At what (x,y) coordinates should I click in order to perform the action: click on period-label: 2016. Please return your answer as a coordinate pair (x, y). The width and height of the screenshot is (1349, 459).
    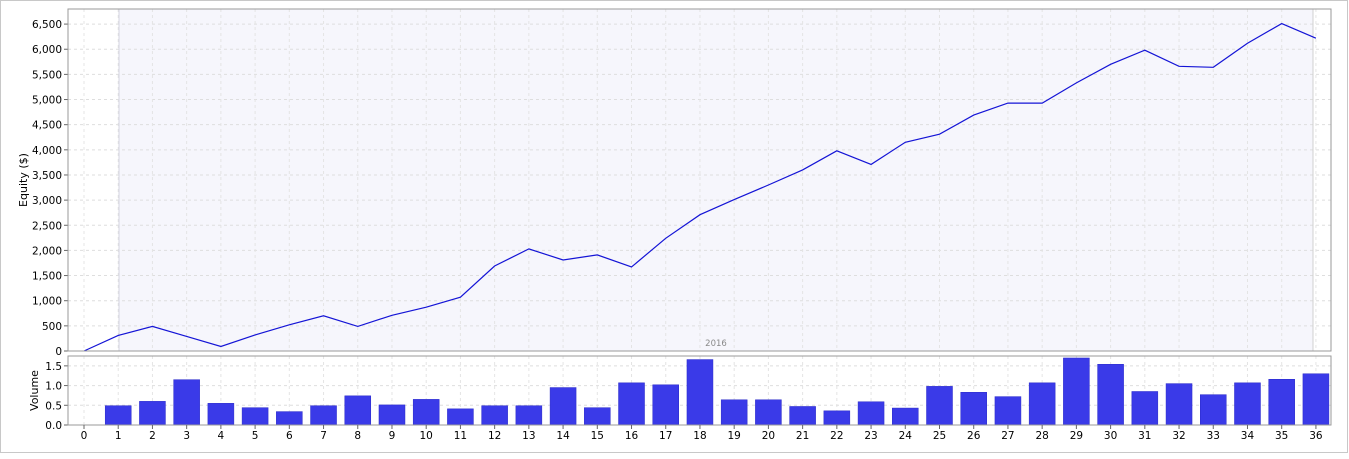
    Looking at the image, I should click on (716, 344).